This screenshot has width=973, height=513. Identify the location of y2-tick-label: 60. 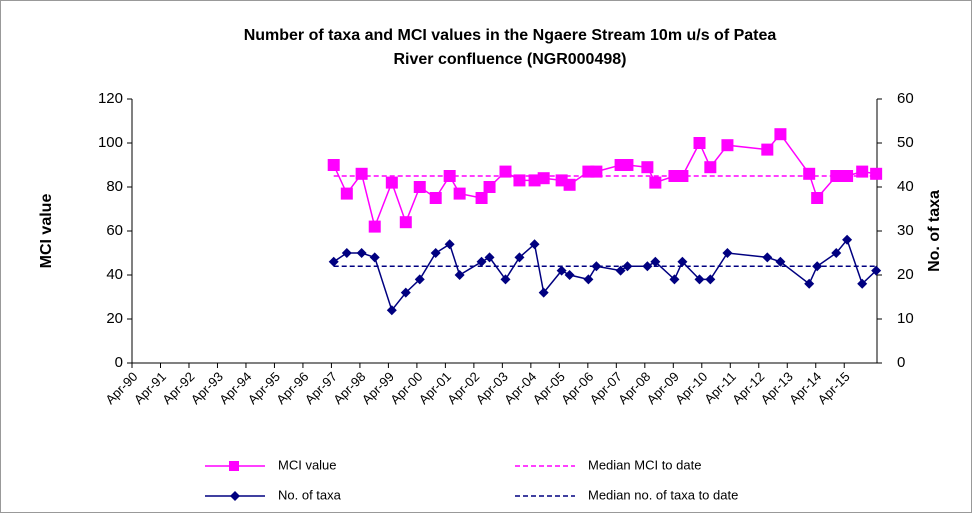
(905, 98).